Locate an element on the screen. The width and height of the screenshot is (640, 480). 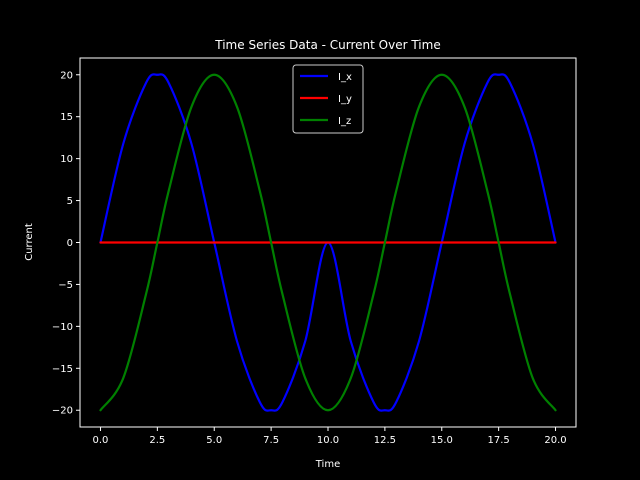
x-tick-label: 0.0 is located at coordinates (101, 440).